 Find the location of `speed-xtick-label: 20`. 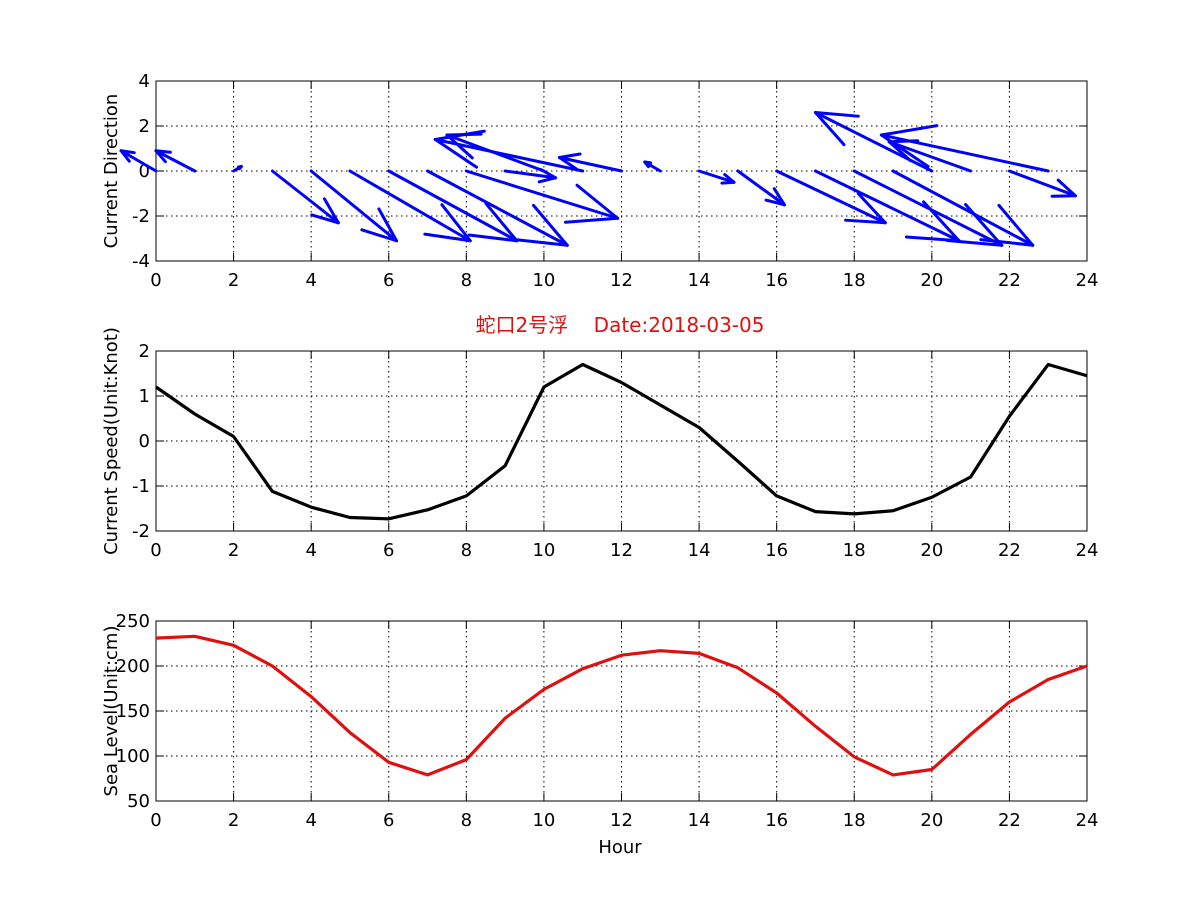

speed-xtick-label: 20 is located at coordinates (931, 550).